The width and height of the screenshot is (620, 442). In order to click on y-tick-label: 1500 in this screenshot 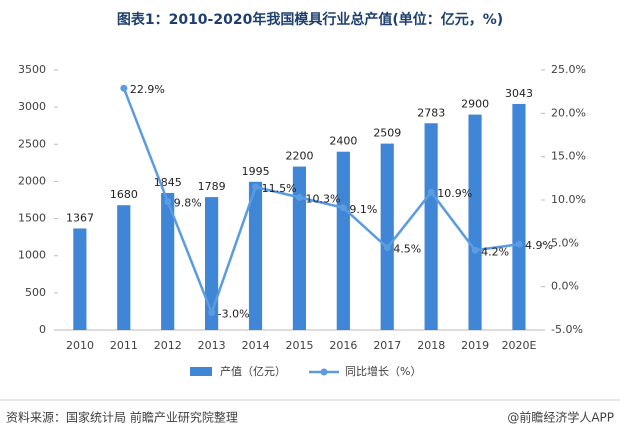, I will do `click(32, 218)`.